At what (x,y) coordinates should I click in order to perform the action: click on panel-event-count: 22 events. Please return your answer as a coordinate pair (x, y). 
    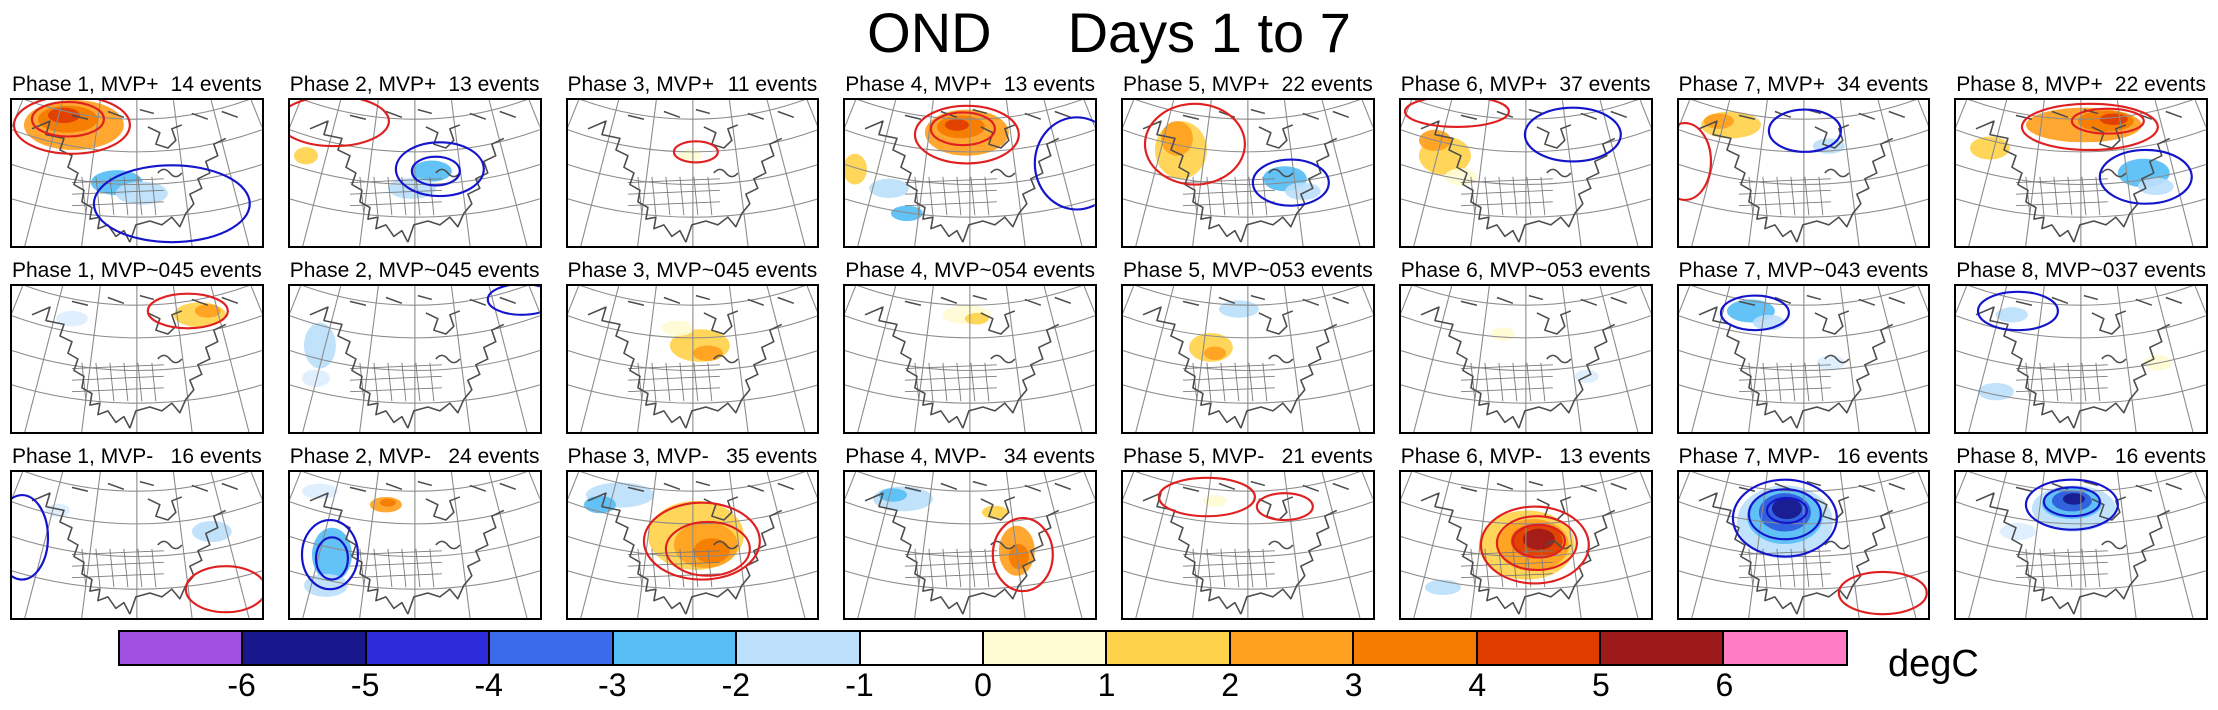
    Looking at the image, I should click on (1327, 84).